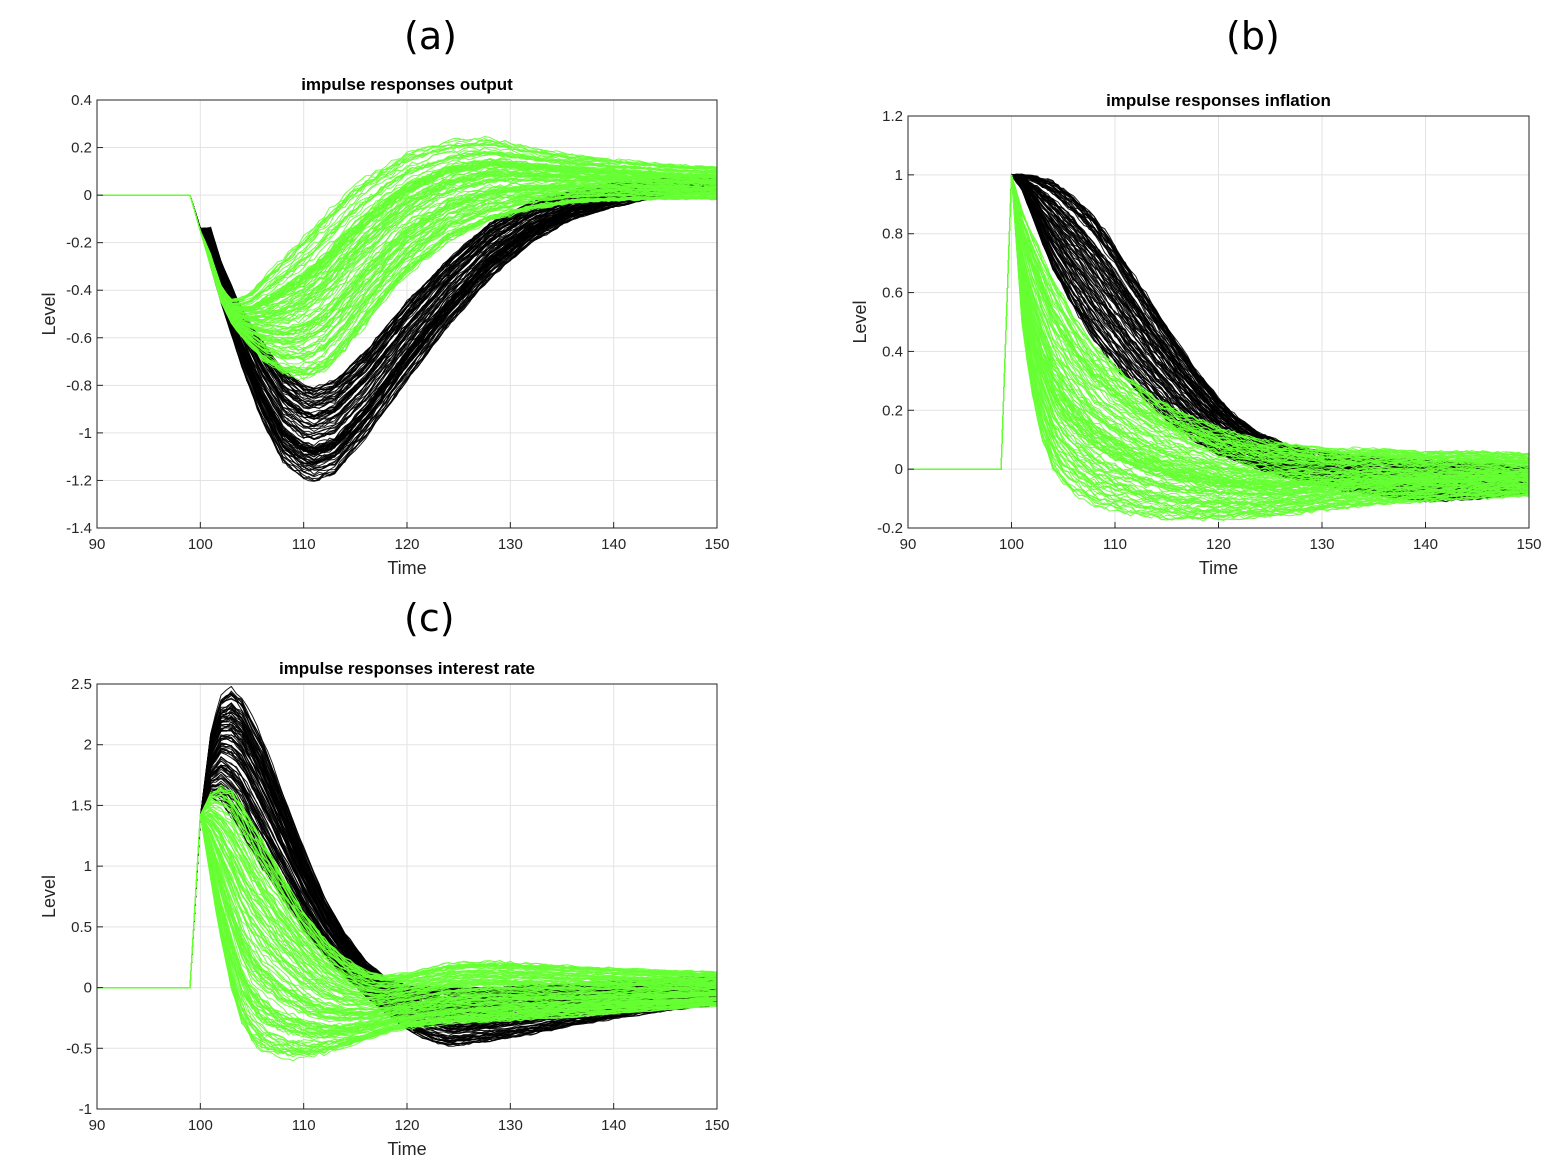  Describe the element at coordinates (407, 84) in the screenshot. I see `chart-title: impulse responses output` at that location.